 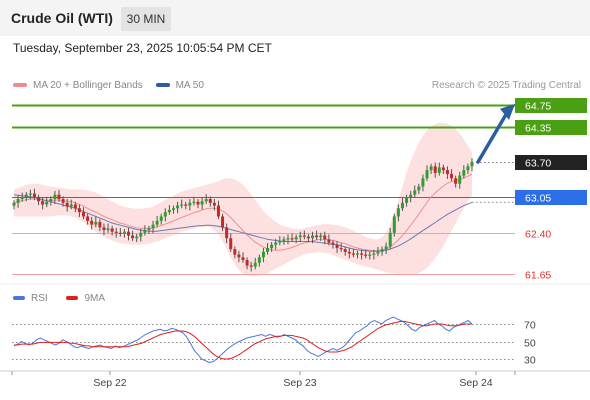 What do you see at coordinates (538, 129) in the screenshot?
I see `price-label-text: 64.35` at bounding box center [538, 129].